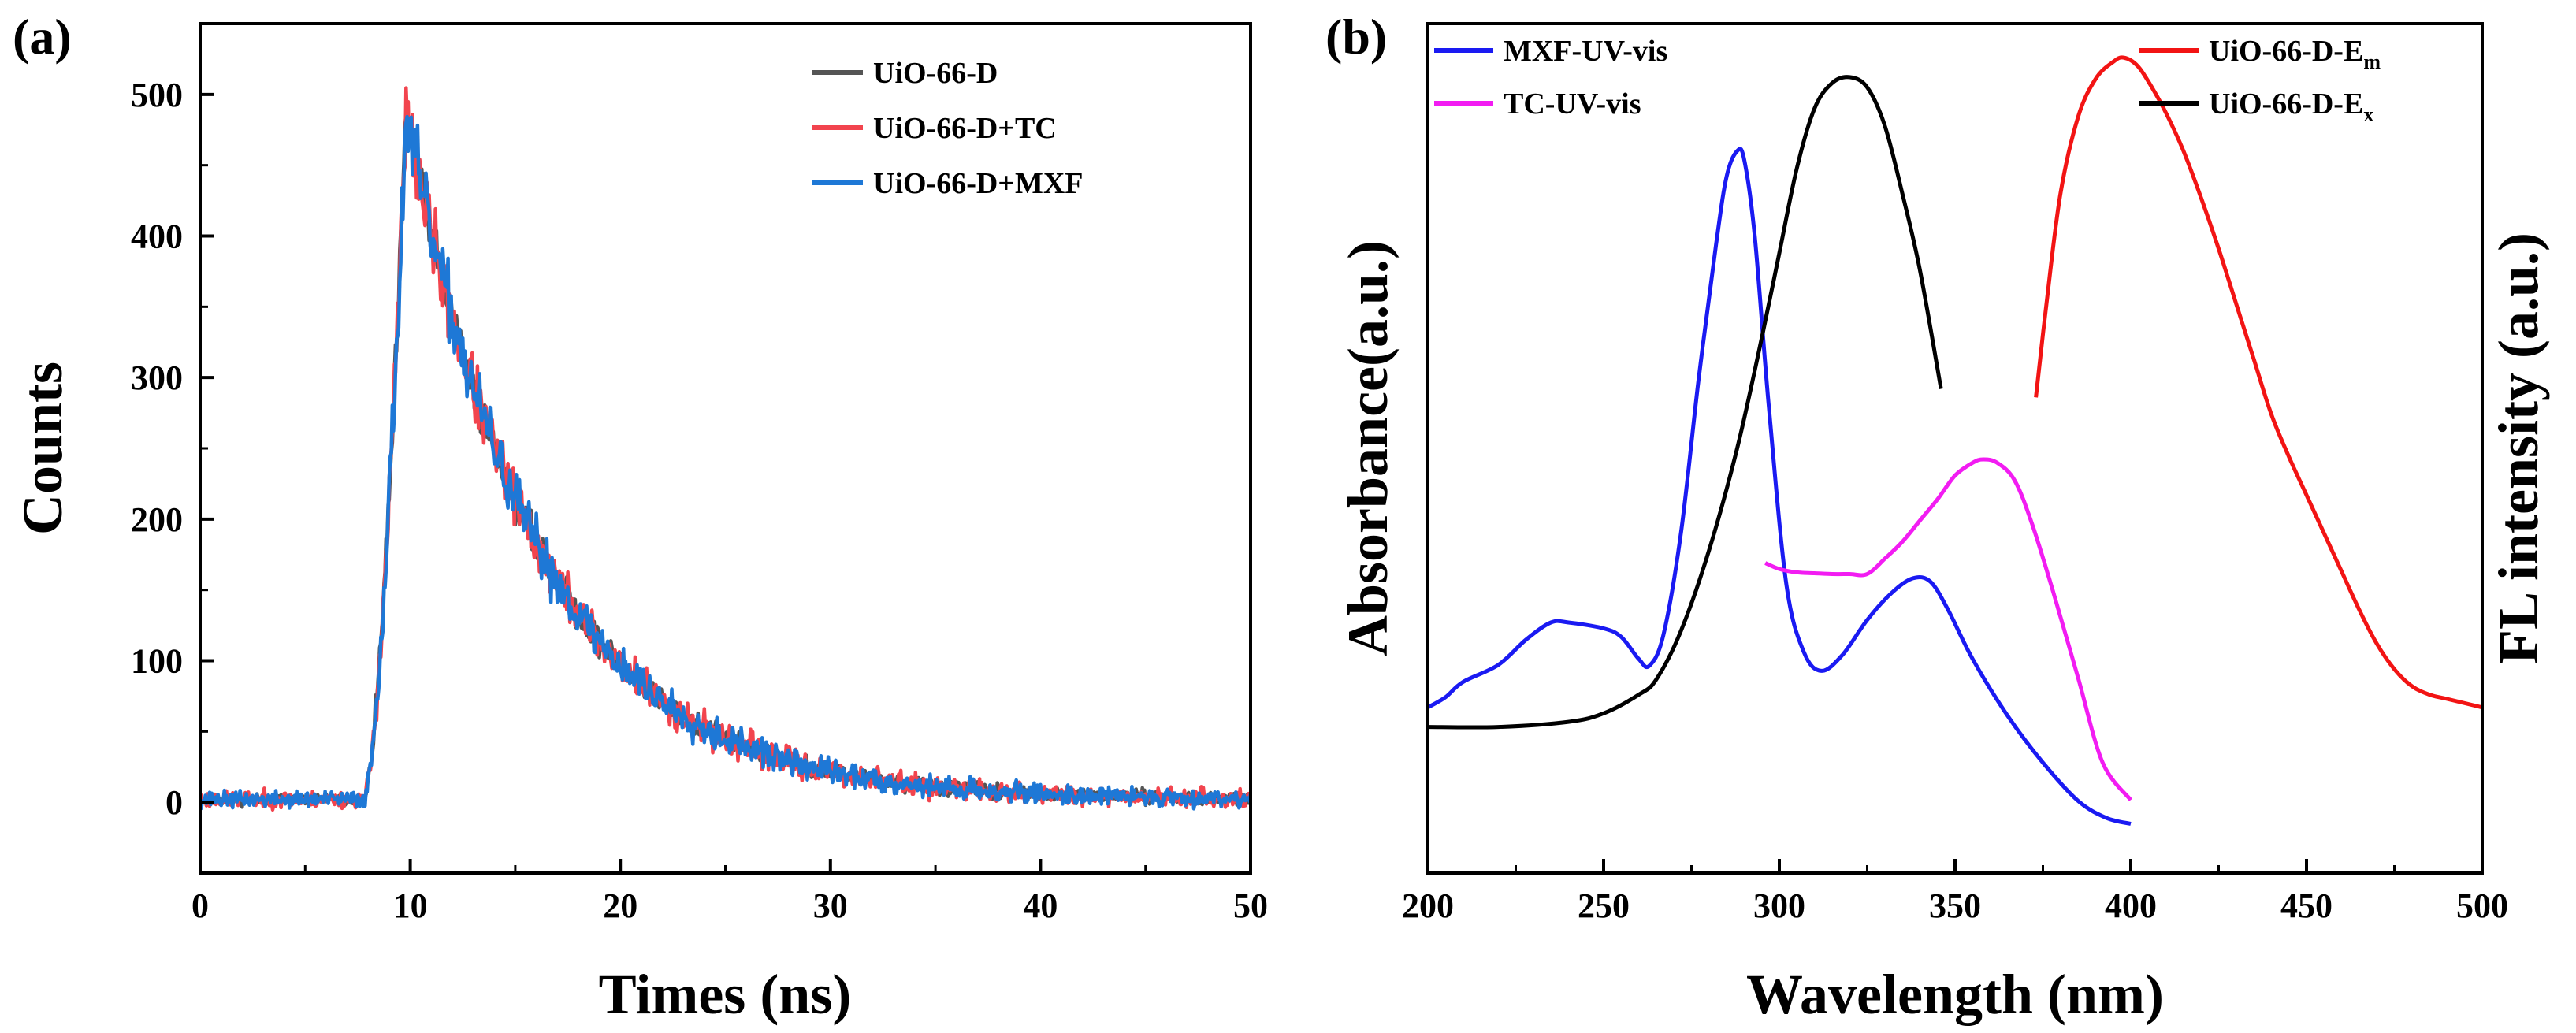 This screenshot has height=1033, width=2576. What do you see at coordinates (2306, 905) in the screenshot?
I see `panel-b-x-tick-label: 450` at bounding box center [2306, 905].